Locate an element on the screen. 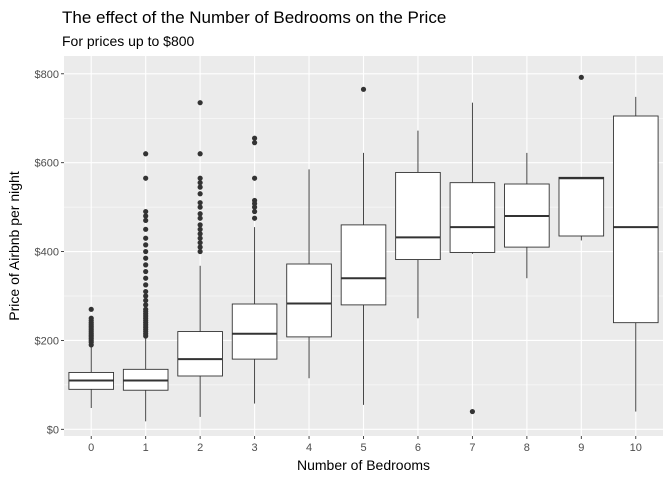  x-tick-label: 3 is located at coordinates (255, 448).